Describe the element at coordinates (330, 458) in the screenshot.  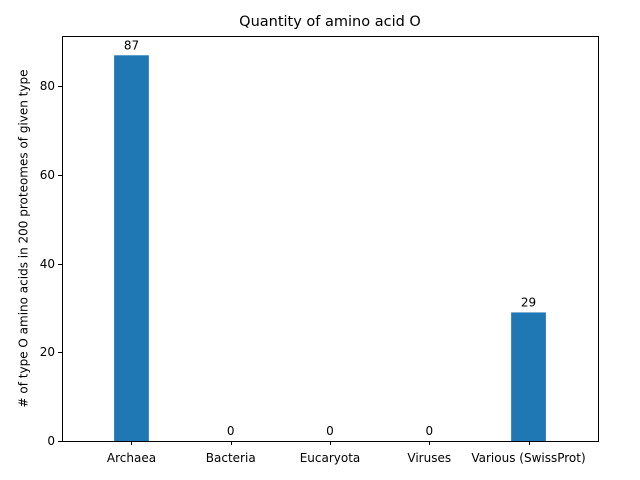
I see `x-tick-label: Eucaryota` at that location.